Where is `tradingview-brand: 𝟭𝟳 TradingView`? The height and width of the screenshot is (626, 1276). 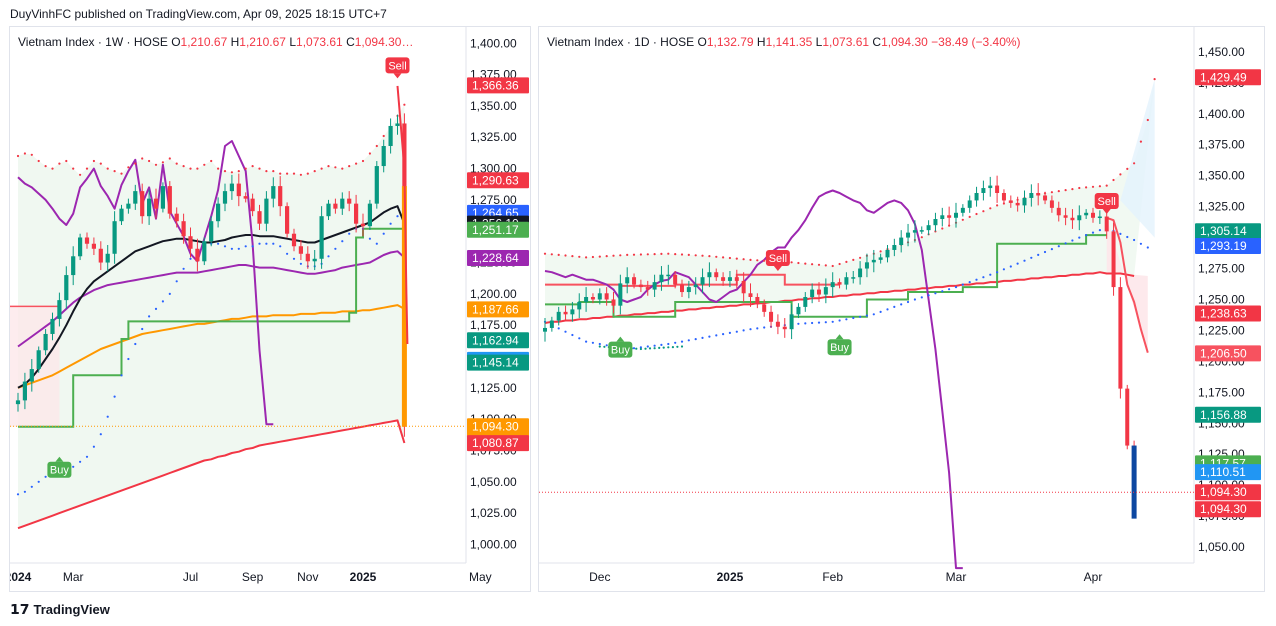
tradingview-brand: 𝟭𝟳 TradingView is located at coordinates (60, 609).